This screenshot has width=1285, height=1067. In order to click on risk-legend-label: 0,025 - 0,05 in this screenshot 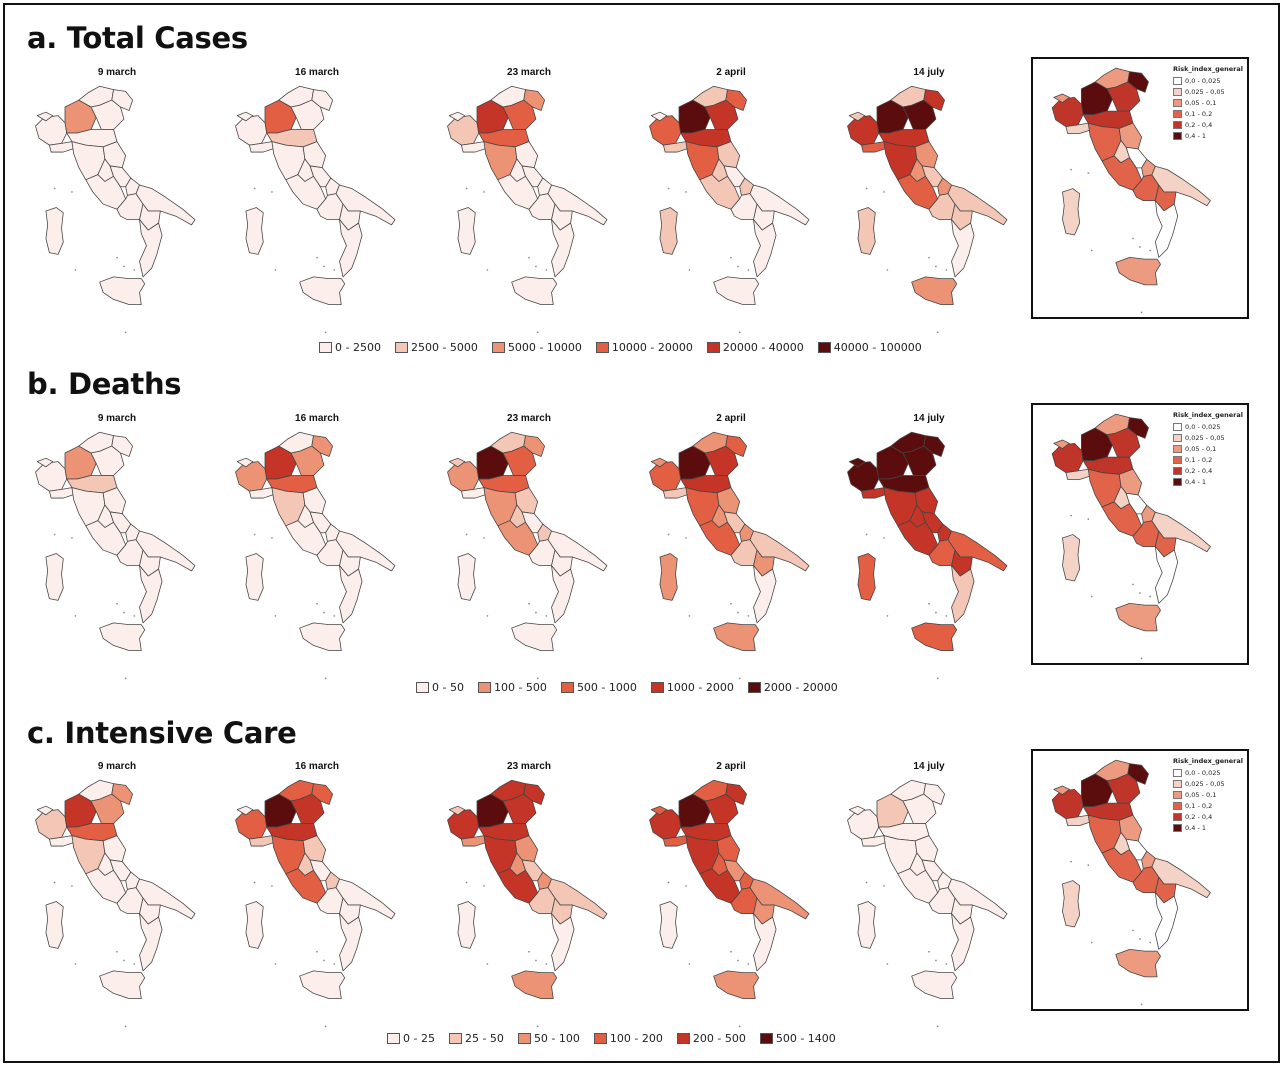, I will do `click(1205, 783)`.